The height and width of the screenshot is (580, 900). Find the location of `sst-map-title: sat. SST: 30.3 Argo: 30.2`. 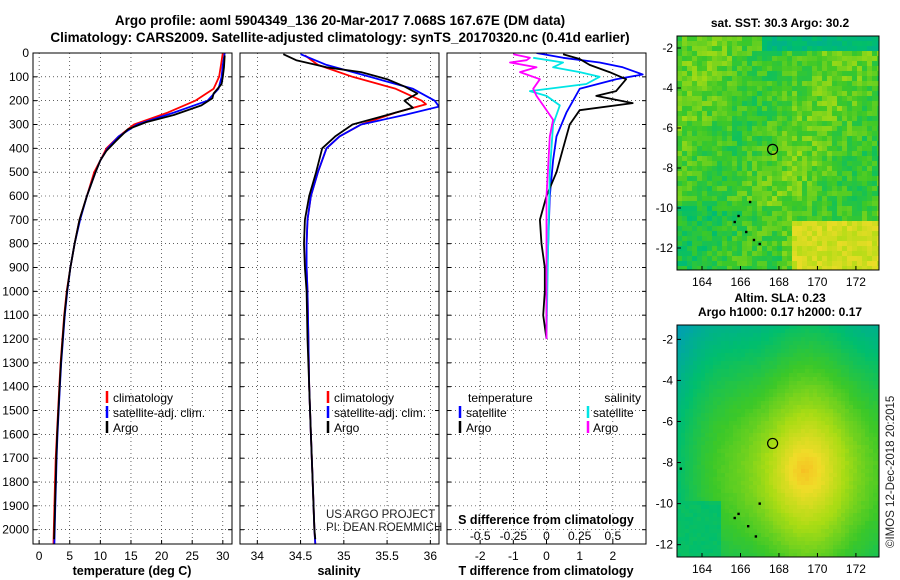

sst-map-title: sat. SST: 30.3 Argo: 30.2 is located at coordinates (780, 23).